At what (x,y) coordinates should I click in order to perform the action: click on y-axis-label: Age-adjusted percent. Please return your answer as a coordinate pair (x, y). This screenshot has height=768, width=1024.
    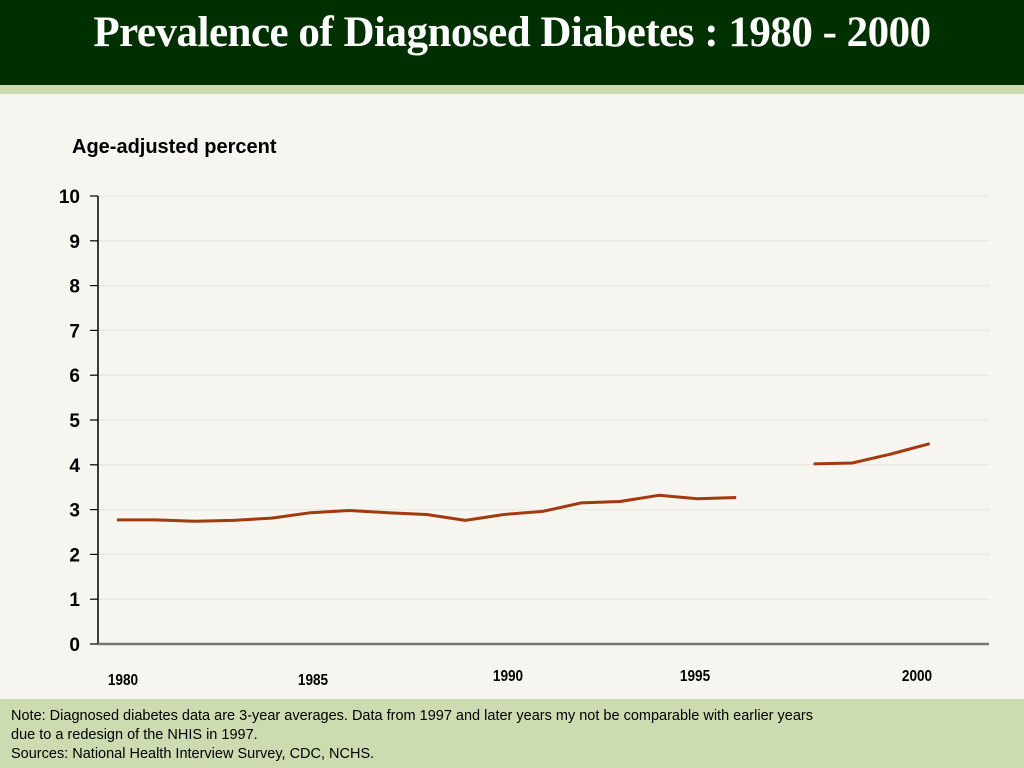
    Looking at the image, I should click on (174, 147).